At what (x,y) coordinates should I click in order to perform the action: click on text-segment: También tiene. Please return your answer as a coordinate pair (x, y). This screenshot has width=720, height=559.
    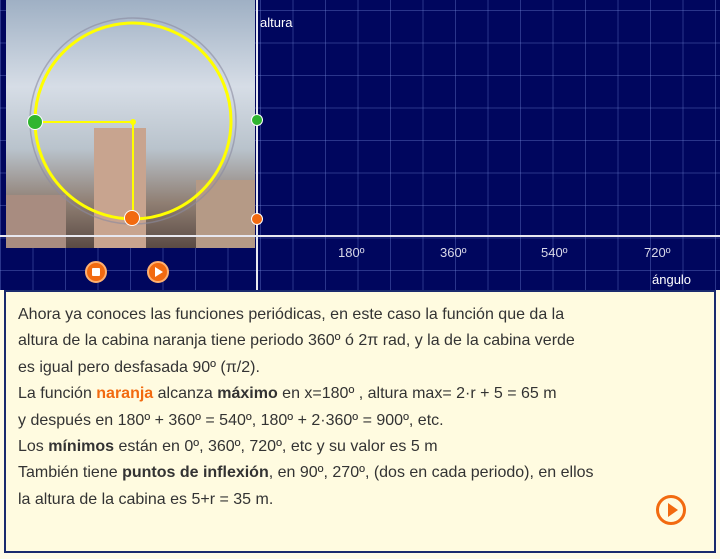
    Looking at the image, I should click on (70, 473).